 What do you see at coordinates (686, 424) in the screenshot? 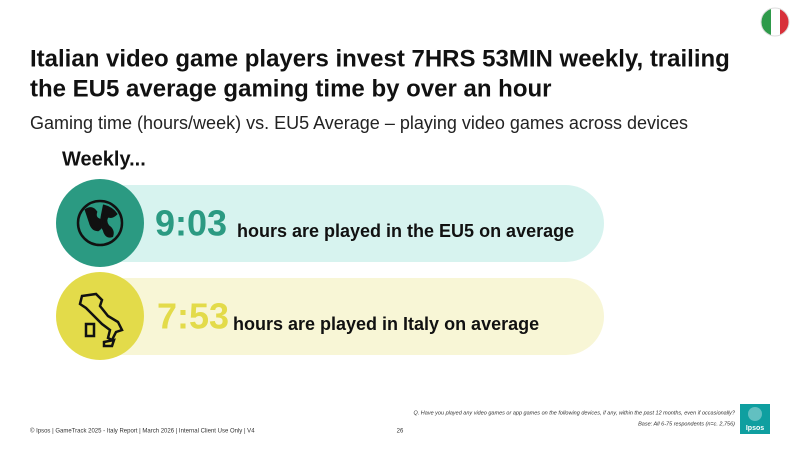
I see `footer-base: Base: All 6-75 respondents (n=c. 2,756)` at bounding box center [686, 424].